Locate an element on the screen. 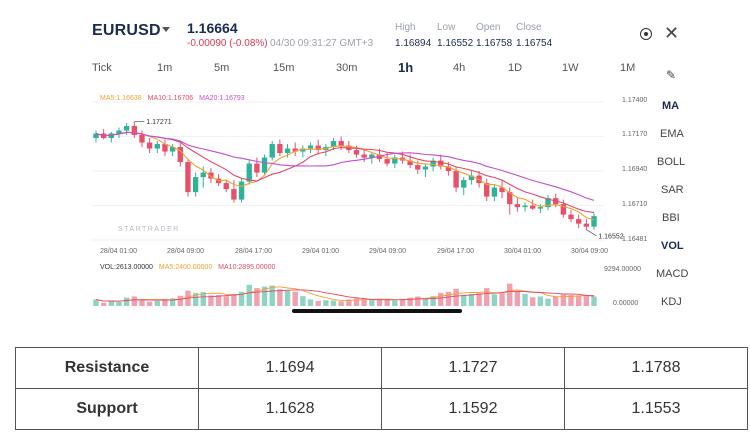 This screenshot has width=750, height=438. stat-high-label: High is located at coordinates (405, 27).